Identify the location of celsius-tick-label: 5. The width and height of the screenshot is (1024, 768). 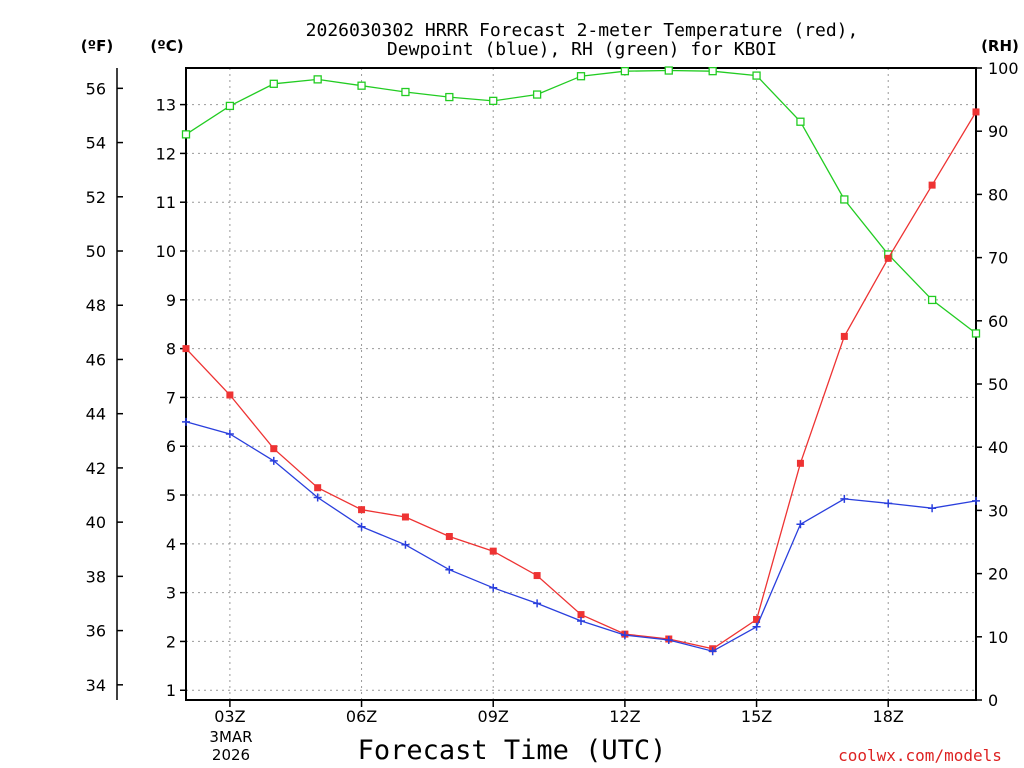
(171, 495).